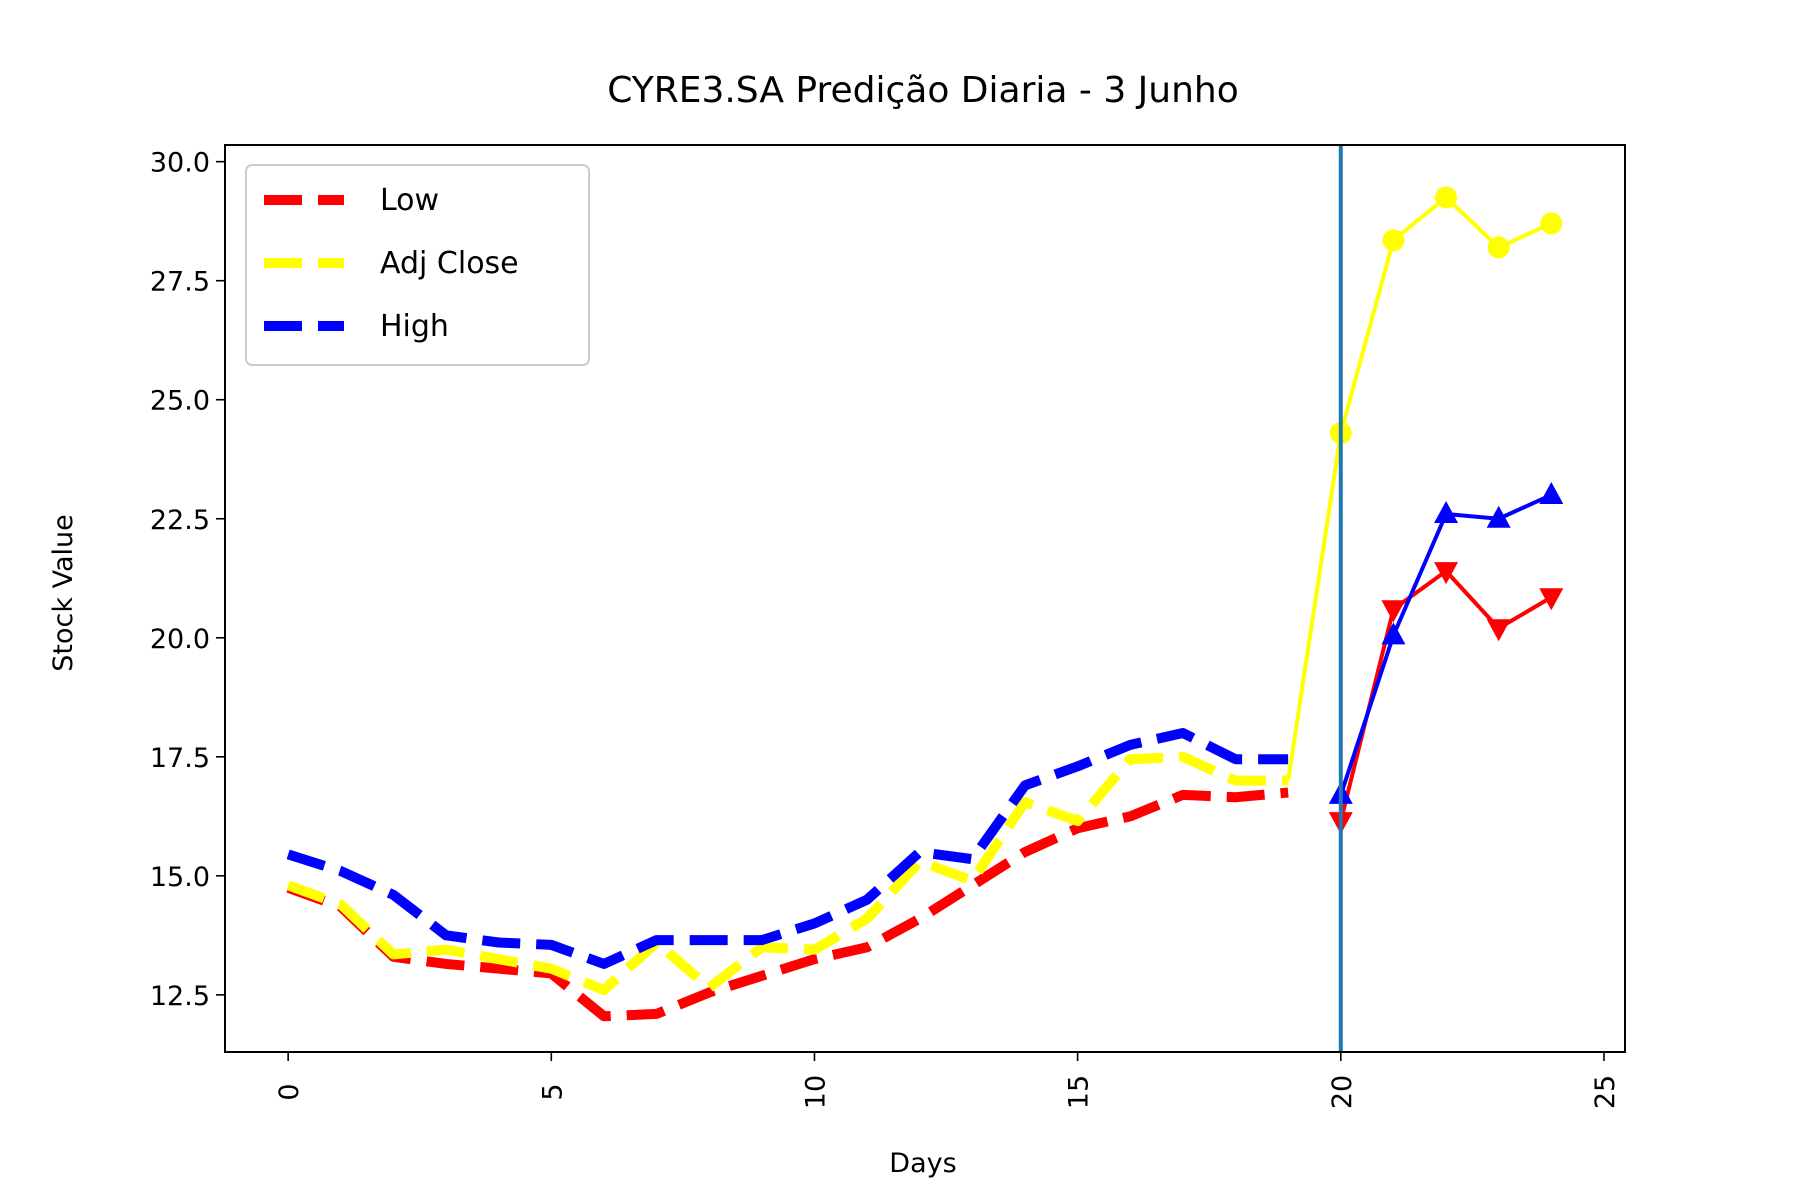 This screenshot has width=1800, height=1200. I want to click on x-tick-label: 15, so click(1079, 1092).